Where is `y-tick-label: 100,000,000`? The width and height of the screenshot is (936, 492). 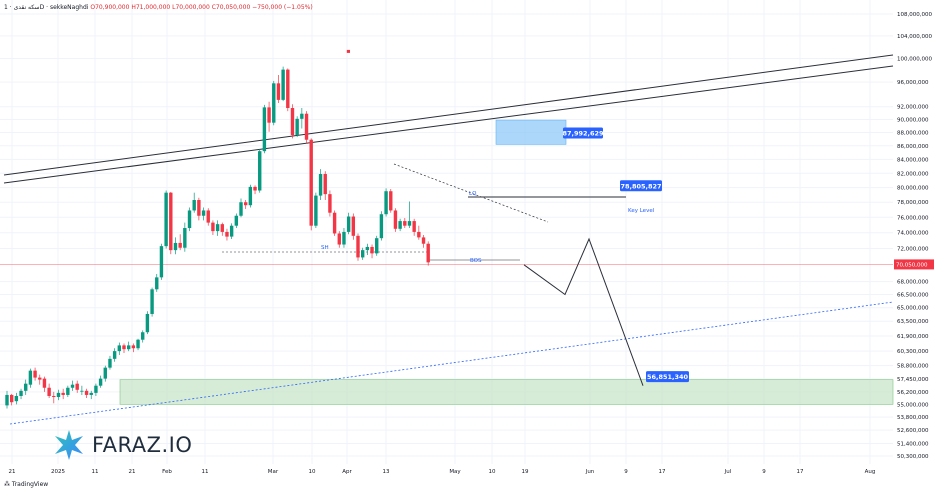
y-tick-label: 100,000,000 is located at coordinates (914, 60).